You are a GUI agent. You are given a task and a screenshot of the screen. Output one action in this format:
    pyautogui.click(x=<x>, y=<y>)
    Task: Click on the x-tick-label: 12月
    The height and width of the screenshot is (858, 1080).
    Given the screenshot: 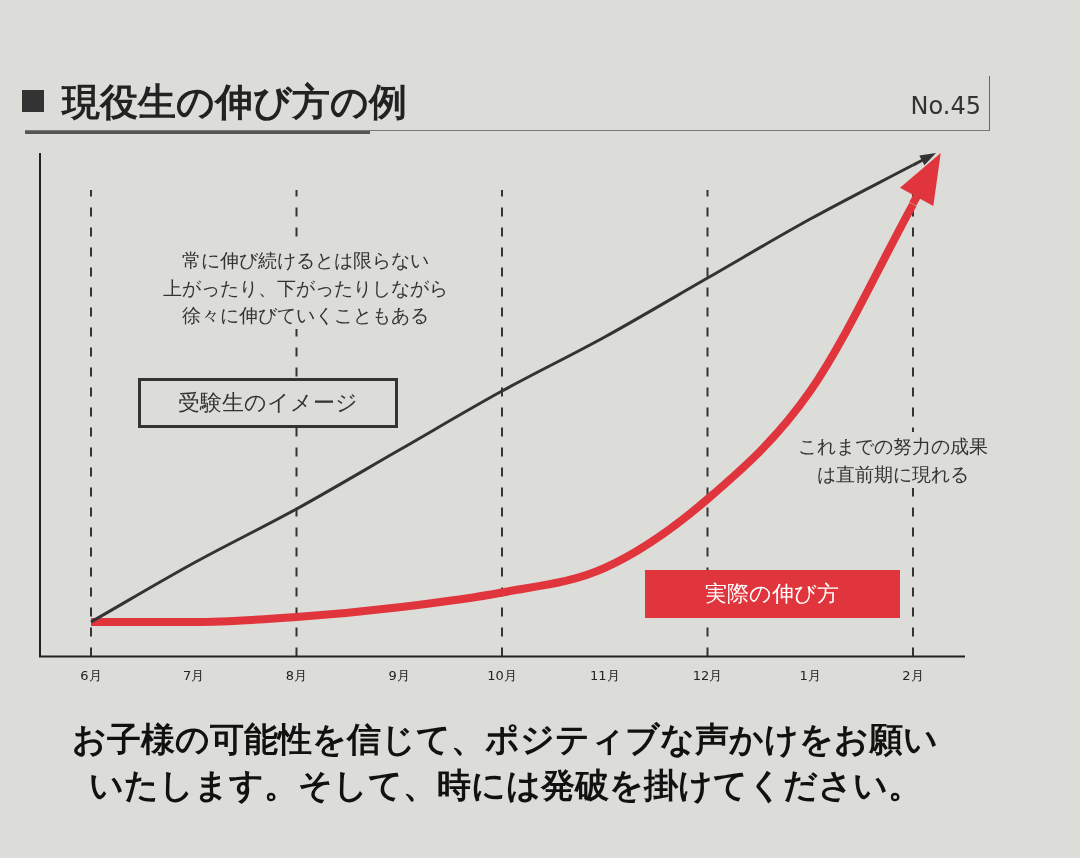 What is the action you would take?
    pyautogui.click(x=707, y=675)
    